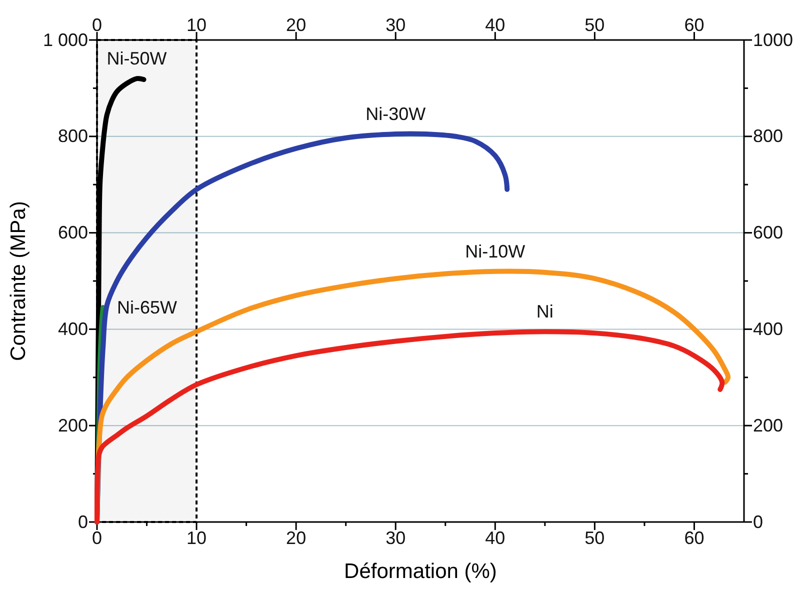  Describe the element at coordinates (73, 425) in the screenshot. I see `y-tick-label: 200` at that location.